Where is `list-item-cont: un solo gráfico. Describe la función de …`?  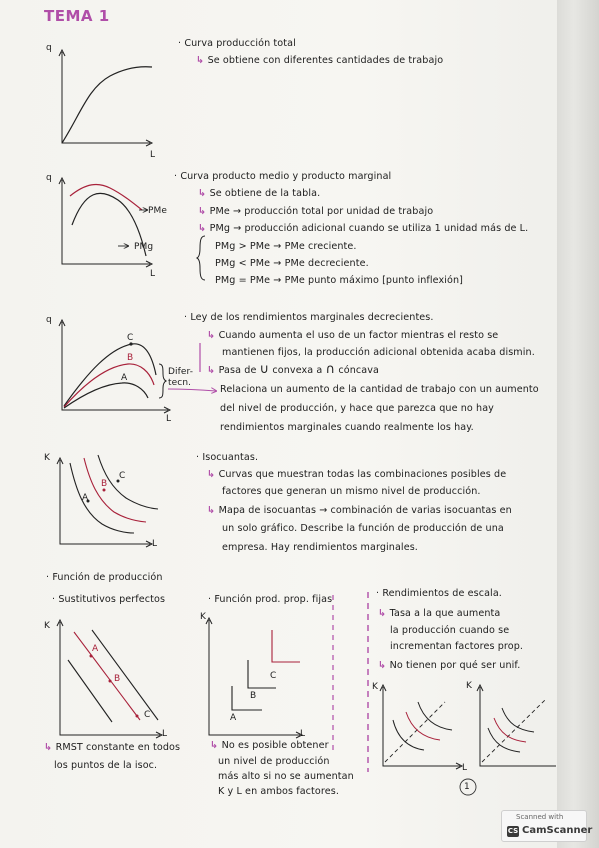
list-item-cont: un solo gráfico. Describe la función de … is located at coordinates (363, 528).